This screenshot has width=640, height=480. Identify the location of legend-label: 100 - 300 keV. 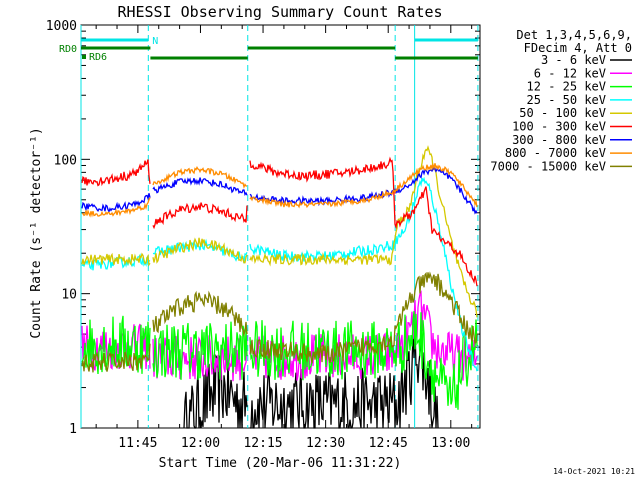
(559, 127).